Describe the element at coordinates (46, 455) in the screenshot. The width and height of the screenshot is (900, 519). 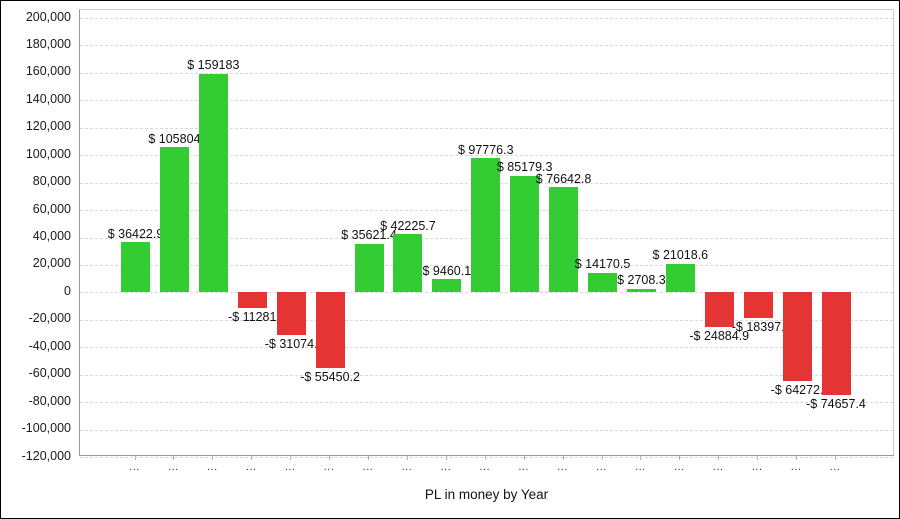
I see `y-axis-tick-label: -120,000` at that location.